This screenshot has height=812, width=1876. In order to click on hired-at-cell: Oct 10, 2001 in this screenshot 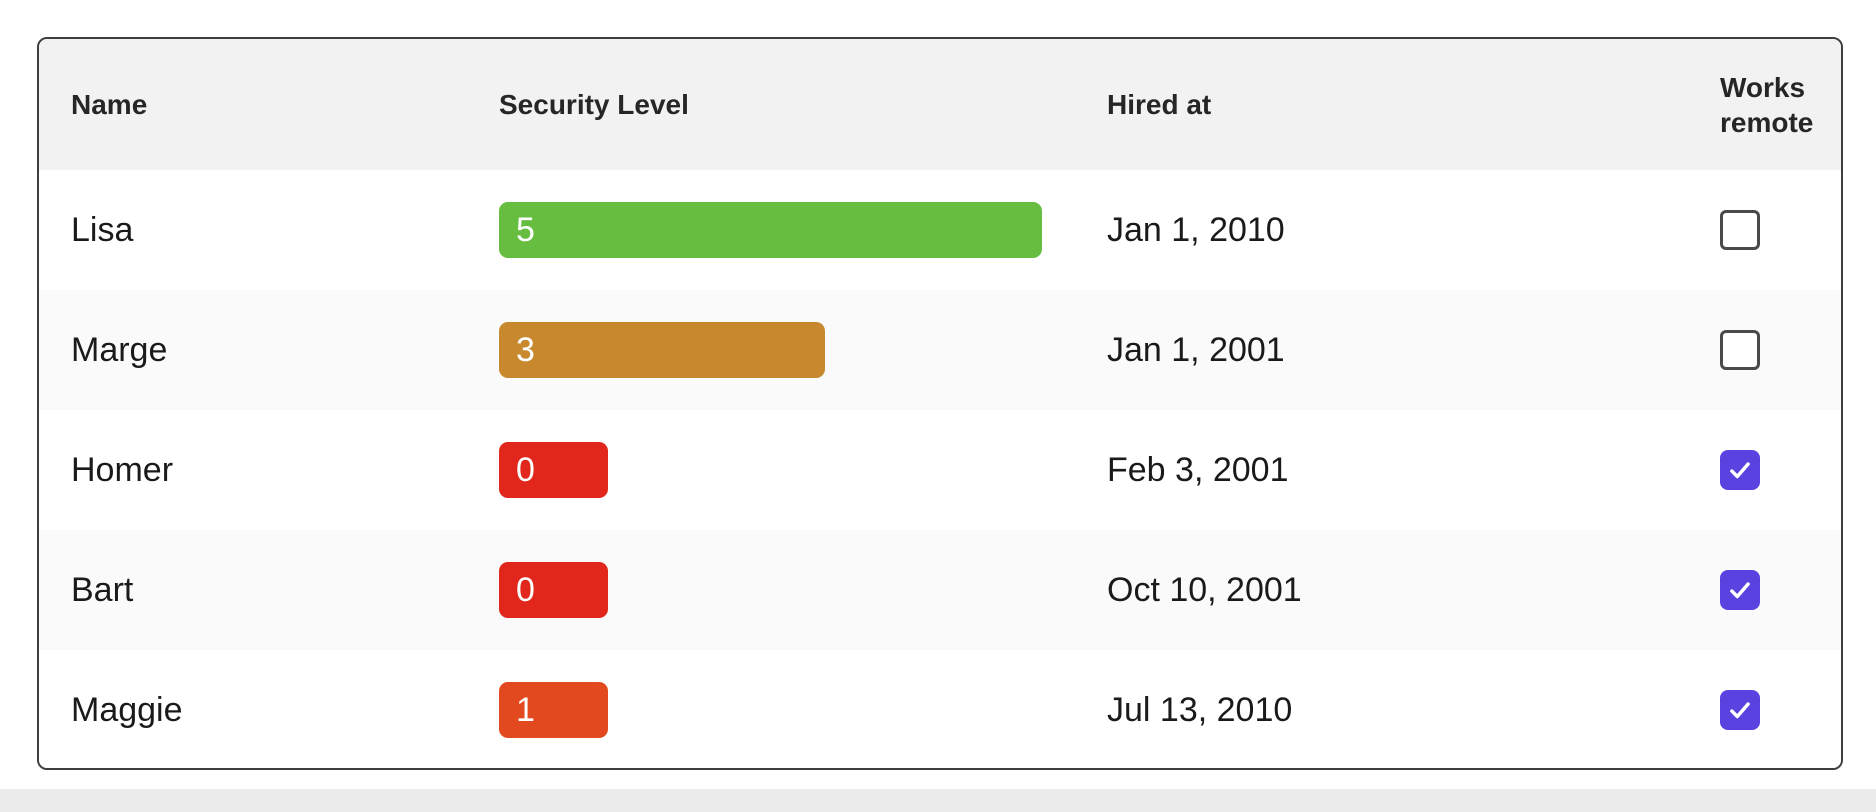, I will do `click(1381, 590)`.